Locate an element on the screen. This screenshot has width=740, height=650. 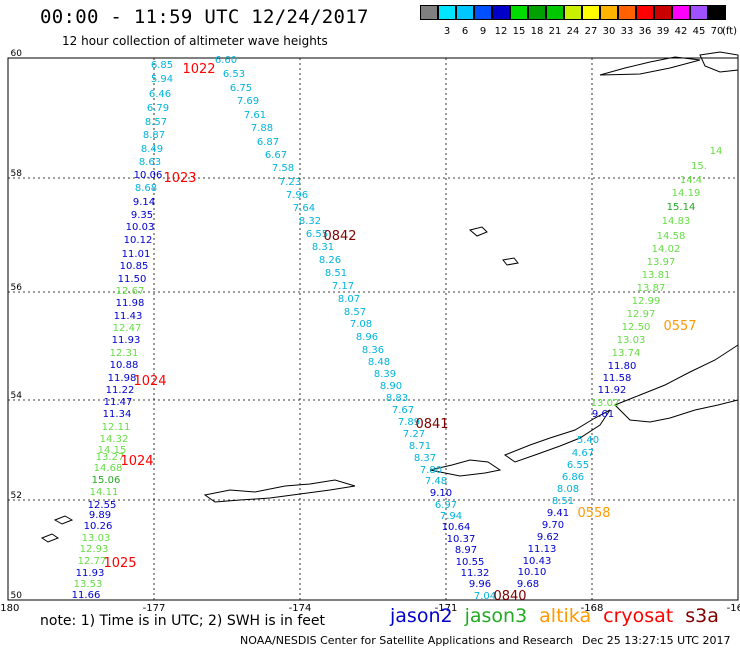
wave-height-value: 7.04 is located at coordinates (485, 596).